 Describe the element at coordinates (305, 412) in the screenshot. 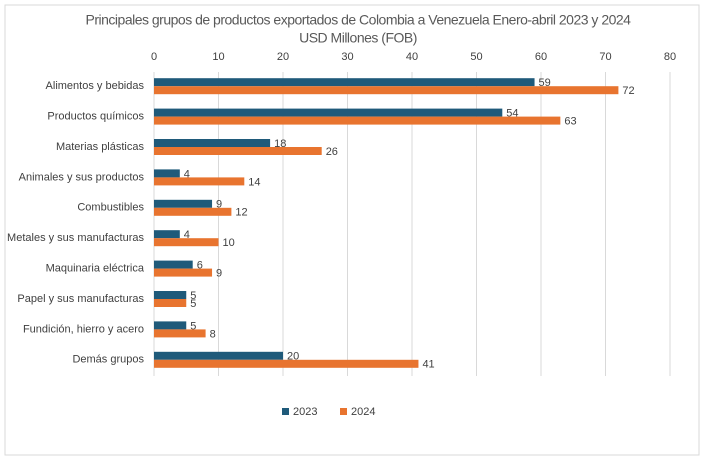

I see `legend-label: 2023` at that location.